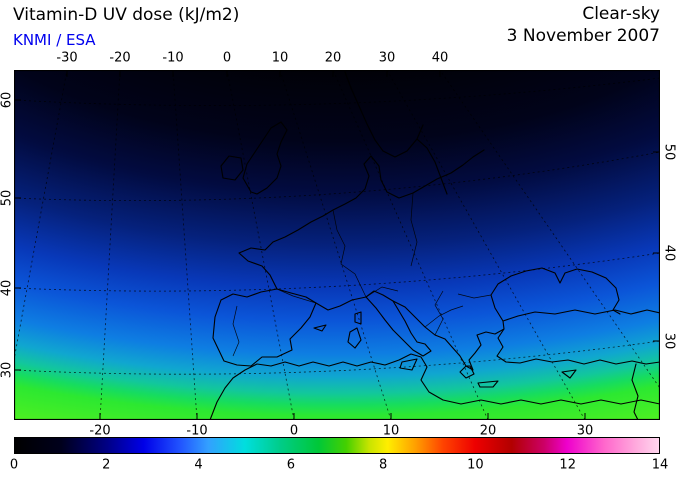 The width and height of the screenshot is (678, 480). Describe the element at coordinates (660, 465) in the screenshot. I see `colorbar-tick-label: 14` at that location.